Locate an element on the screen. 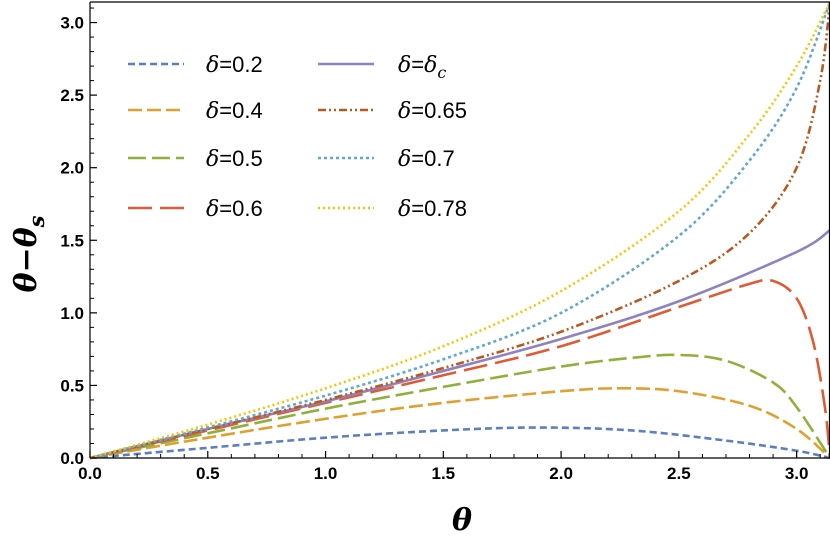 This screenshot has width=830, height=542. x-tick-label: 3.0 is located at coordinates (797, 473).